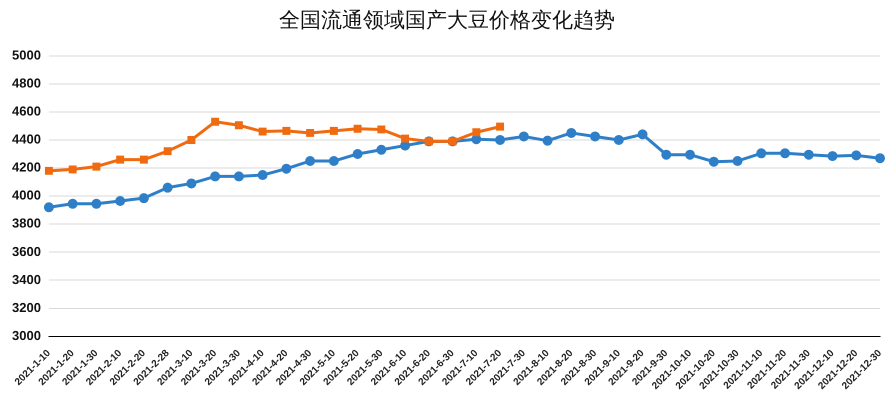  I want to click on y-tick-label: 3600, so click(26, 251).